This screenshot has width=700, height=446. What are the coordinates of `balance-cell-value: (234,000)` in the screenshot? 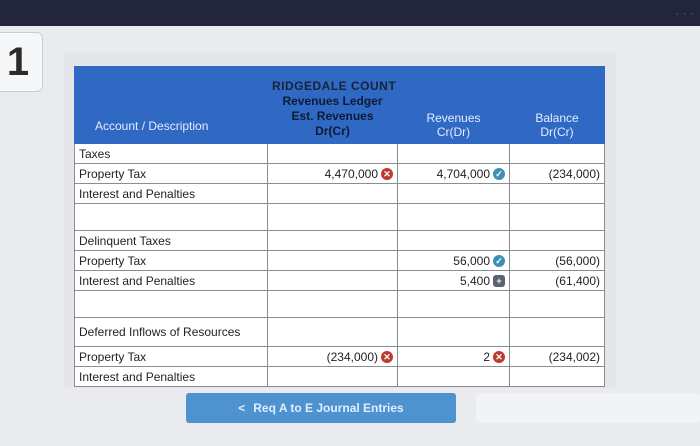 It's located at (574, 173).